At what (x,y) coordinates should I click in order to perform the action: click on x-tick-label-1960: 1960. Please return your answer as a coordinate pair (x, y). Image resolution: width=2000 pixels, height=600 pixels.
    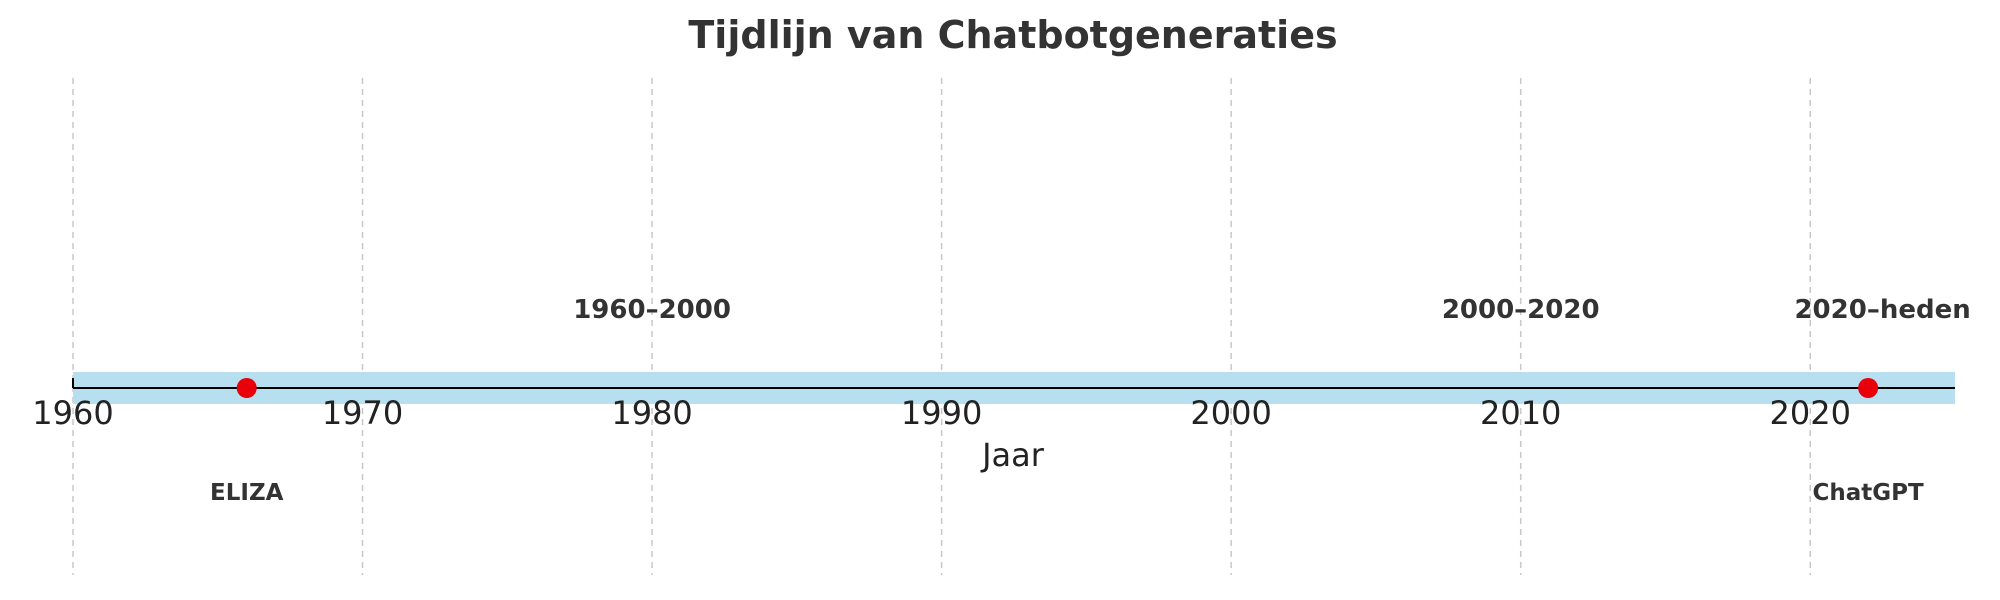
    Looking at the image, I should click on (72, 413).